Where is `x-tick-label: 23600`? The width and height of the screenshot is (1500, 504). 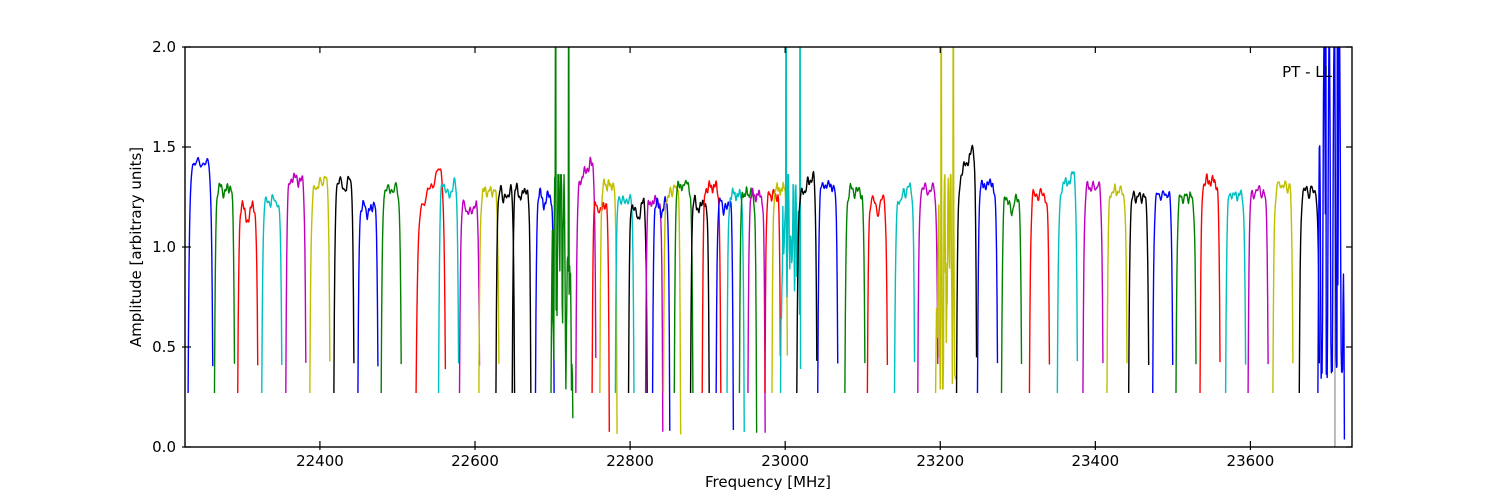
x-tick-label: 23600 is located at coordinates (1251, 461).